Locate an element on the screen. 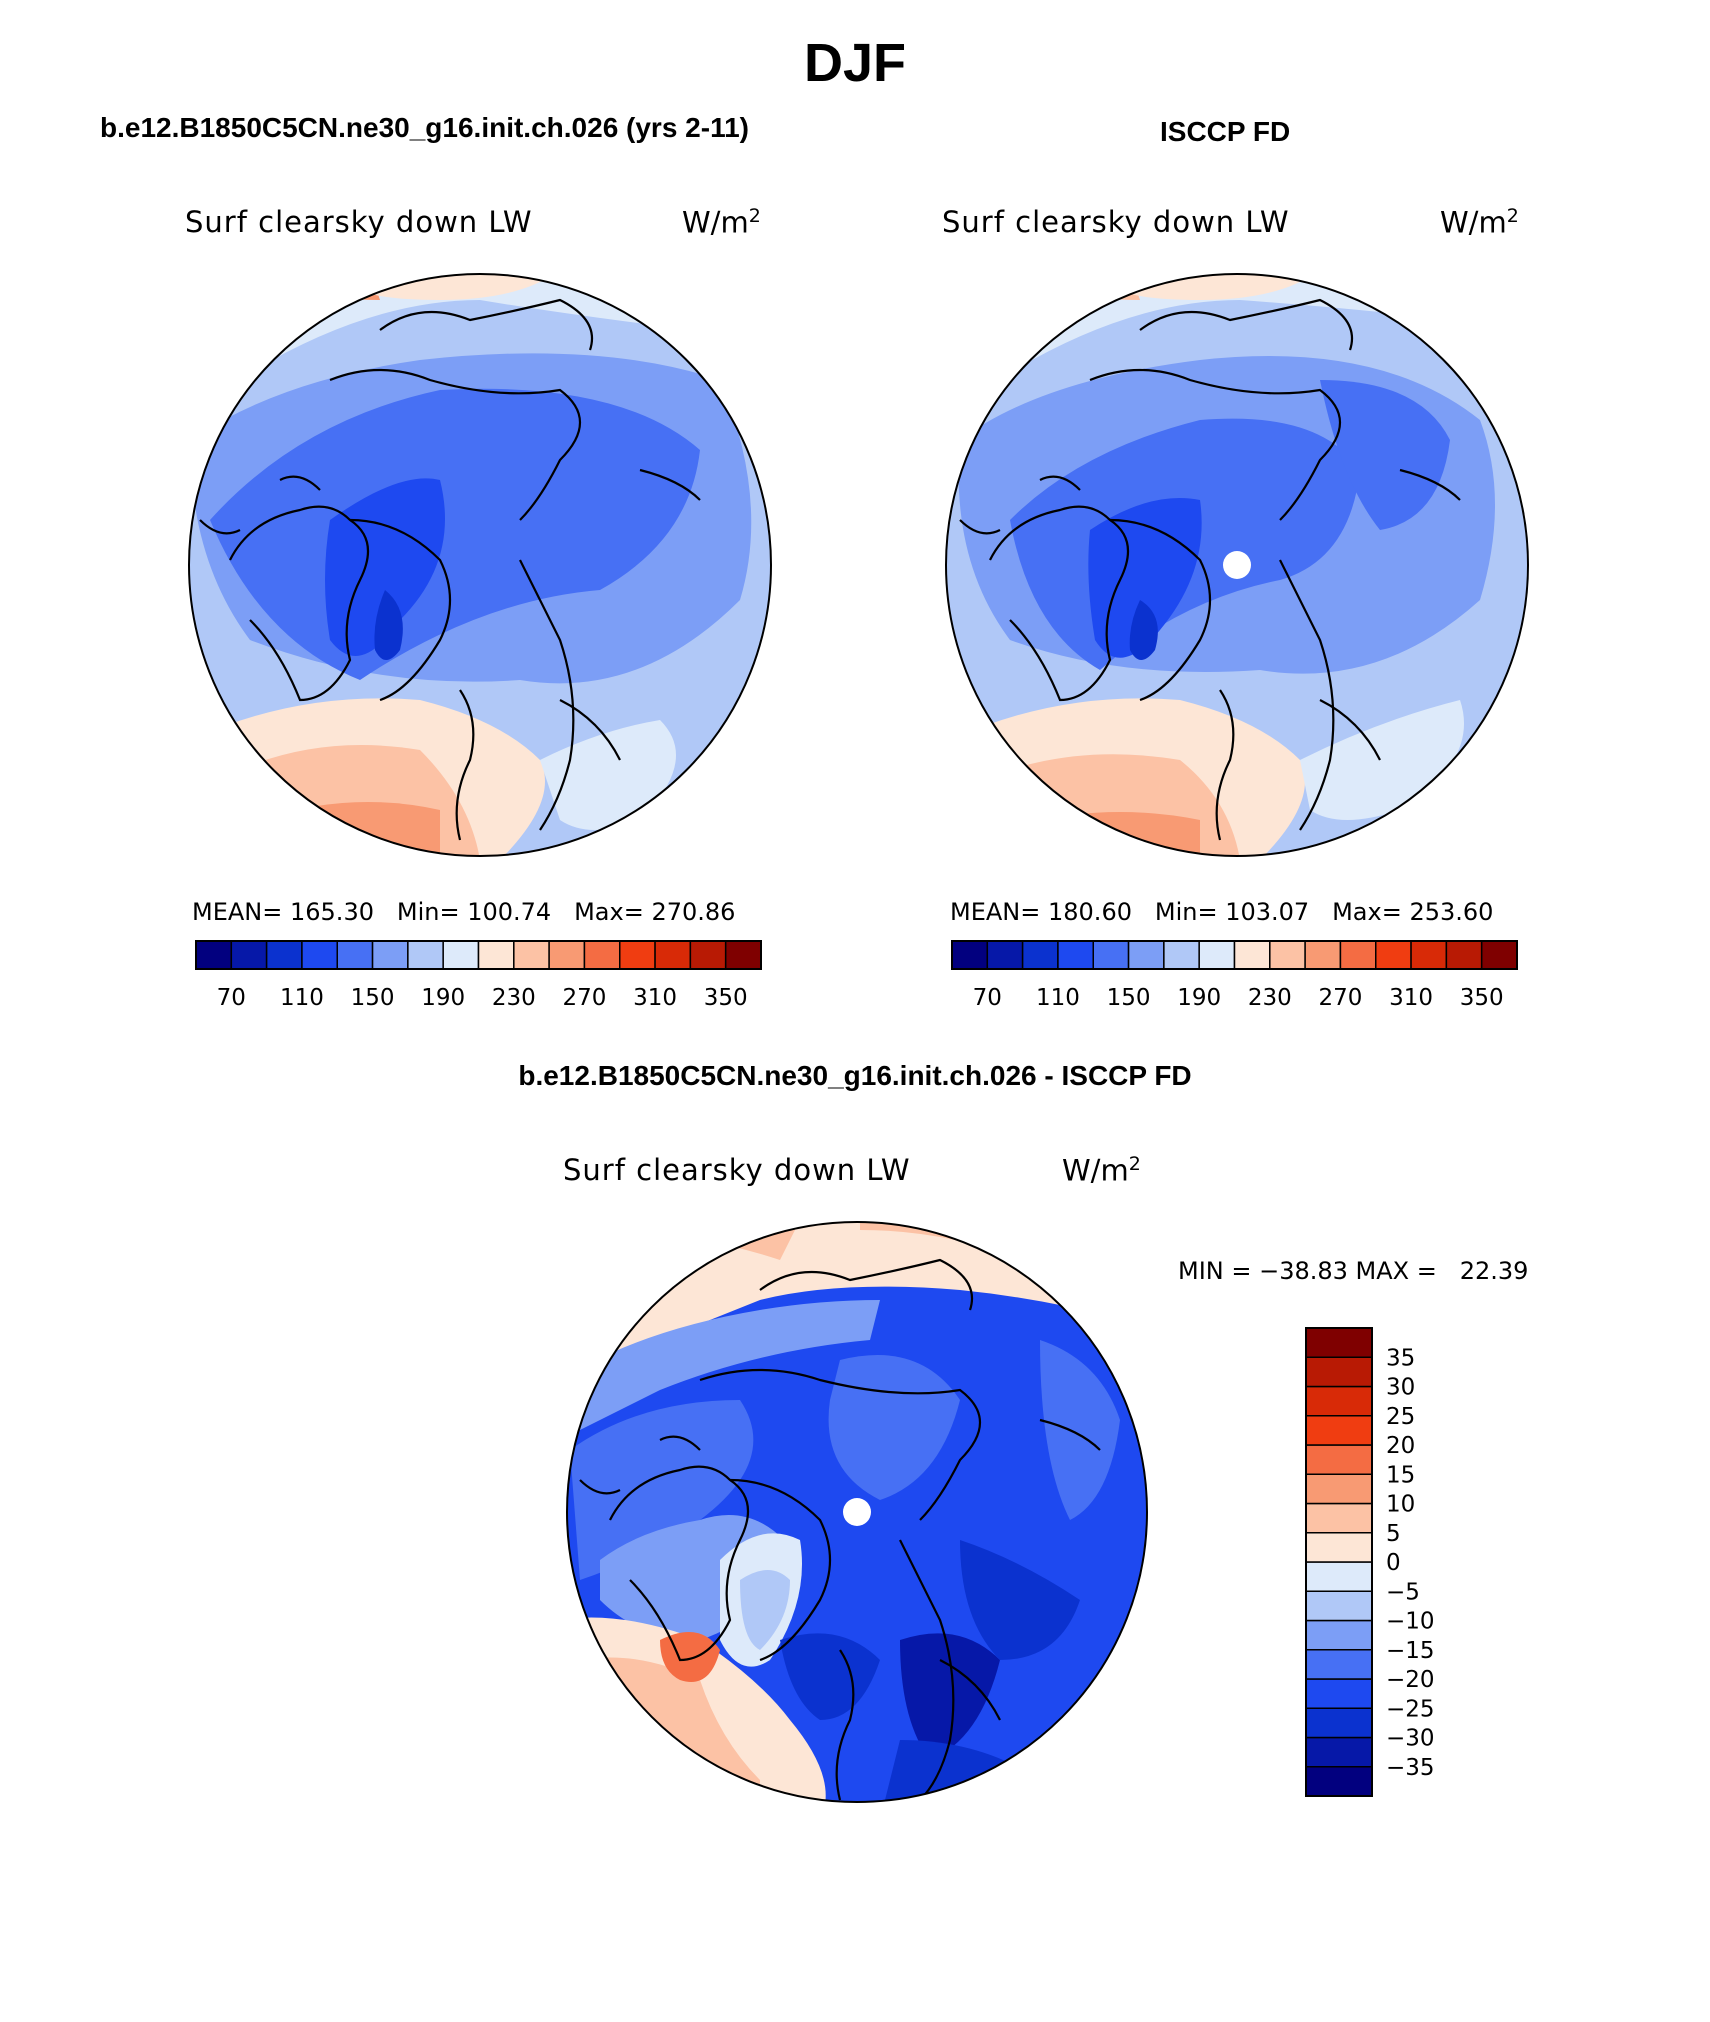 The image size is (1710, 2022). colorbar-obs-tick-label: 270 is located at coordinates (1340, 998).